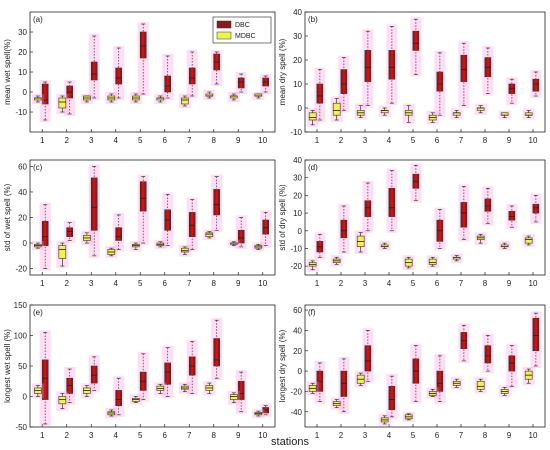  What do you see at coordinates (282, 365) in the screenshot?
I see `y-axis-label: longest dry spell (%)` at bounding box center [282, 365].